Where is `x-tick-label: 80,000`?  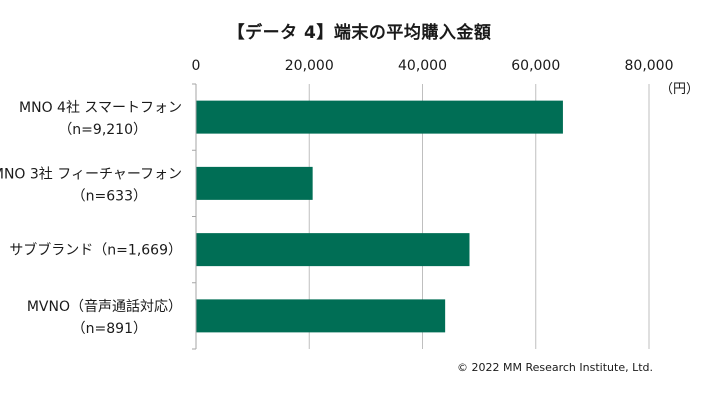
x-tick-label: 80,000 is located at coordinates (649, 66).